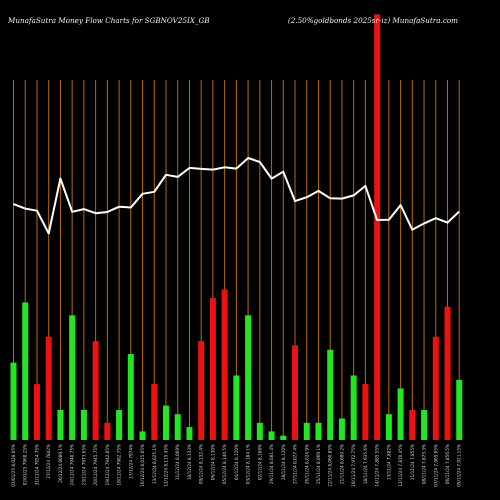 The width and height of the screenshot is (500, 500). Describe the element at coordinates (259, 462) in the screenshot. I see `x-tick-label: 02/12/24 8,168%` at that location.